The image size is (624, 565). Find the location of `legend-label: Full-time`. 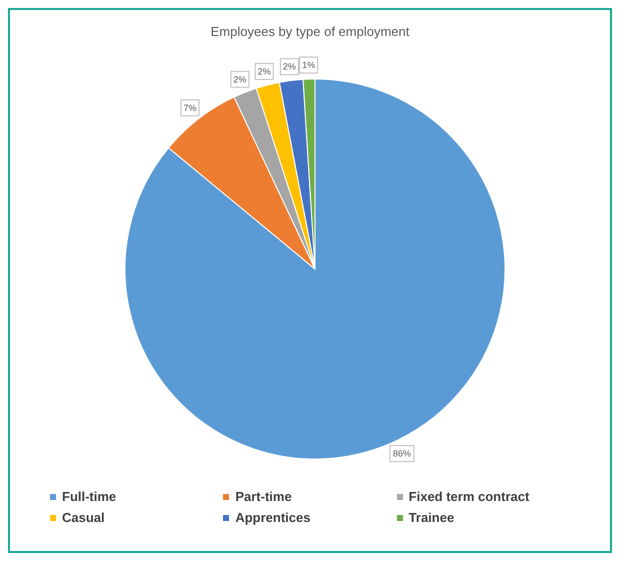

legend-label: Full-time is located at coordinates (89, 496).